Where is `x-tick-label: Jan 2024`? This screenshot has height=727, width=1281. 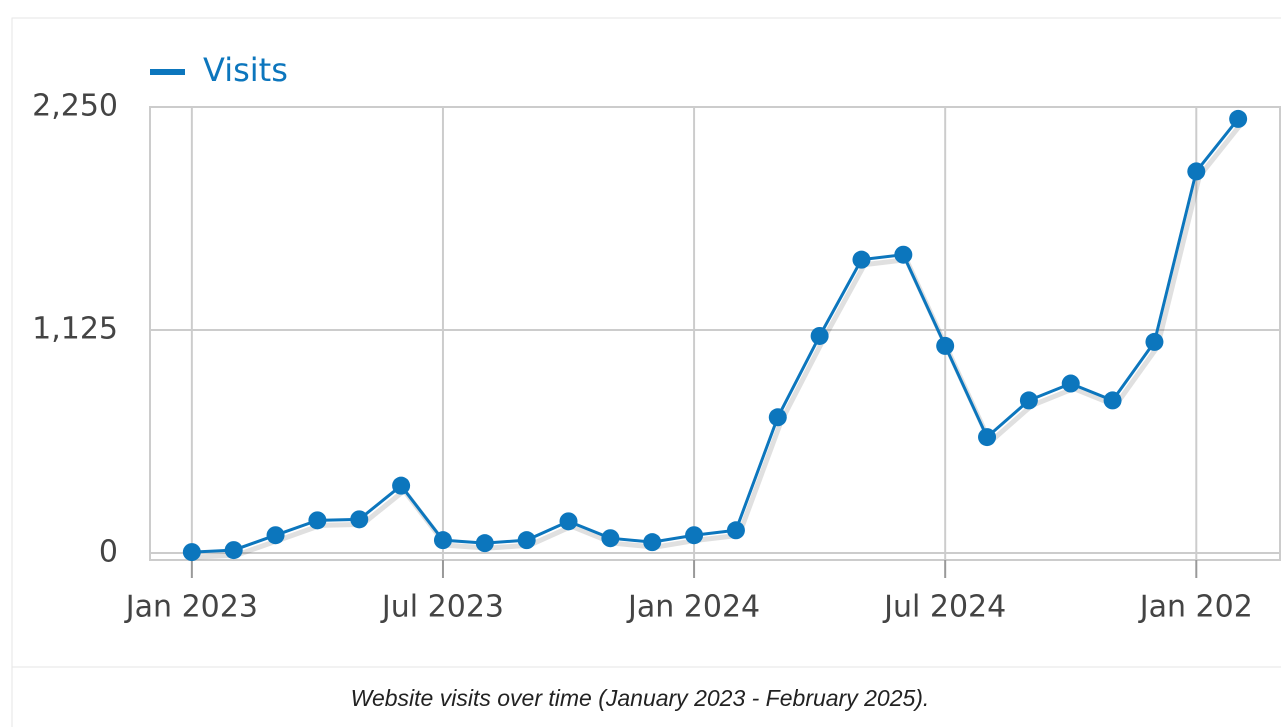 x-tick-label: Jan 2024 is located at coordinates (693, 607).